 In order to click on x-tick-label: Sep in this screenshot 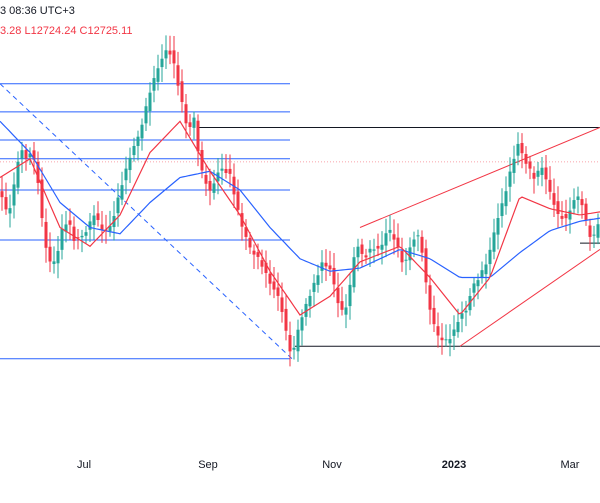, I will do `click(208, 465)`.